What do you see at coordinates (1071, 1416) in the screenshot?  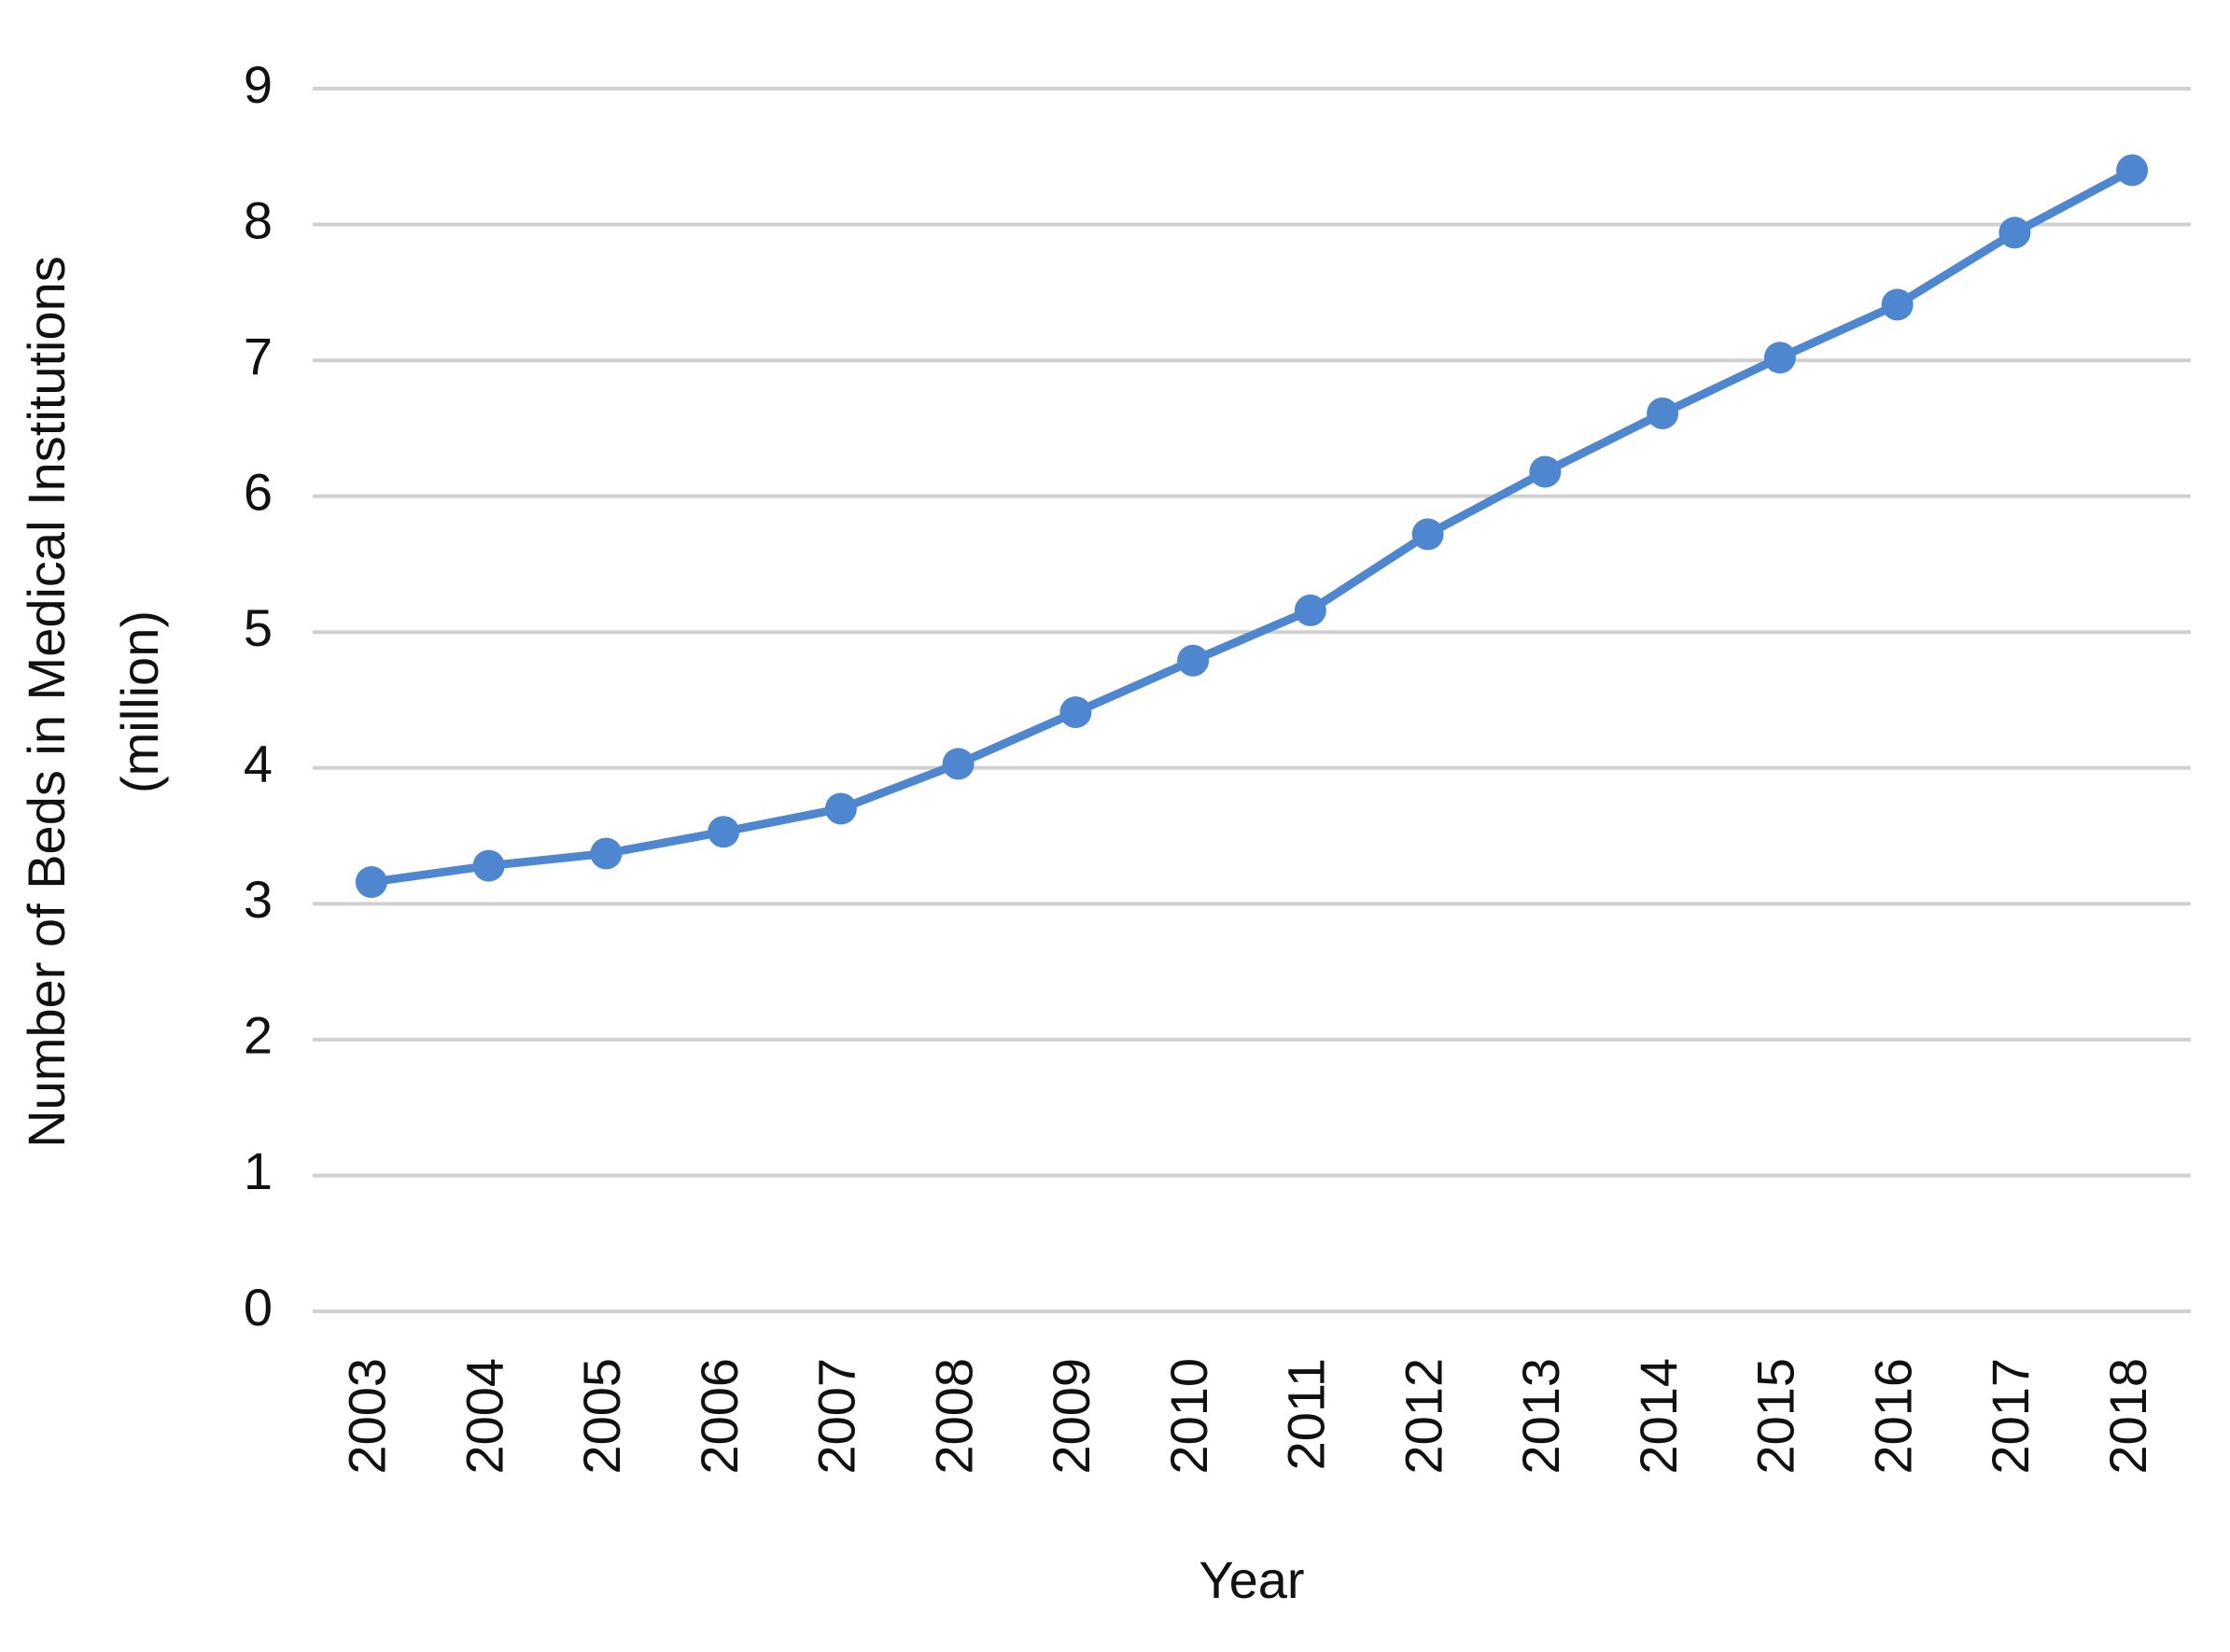 I see `x-tick-label: 2009` at bounding box center [1071, 1416].